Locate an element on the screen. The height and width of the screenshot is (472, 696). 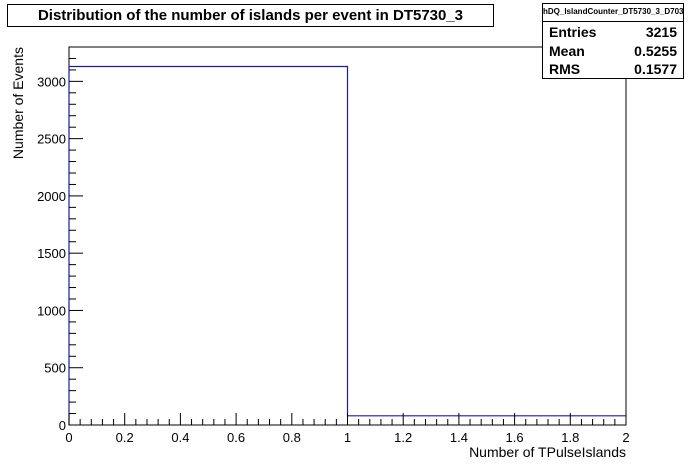
stats-rms-row: RMS 0.1577 is located at coordinates (613, 70).